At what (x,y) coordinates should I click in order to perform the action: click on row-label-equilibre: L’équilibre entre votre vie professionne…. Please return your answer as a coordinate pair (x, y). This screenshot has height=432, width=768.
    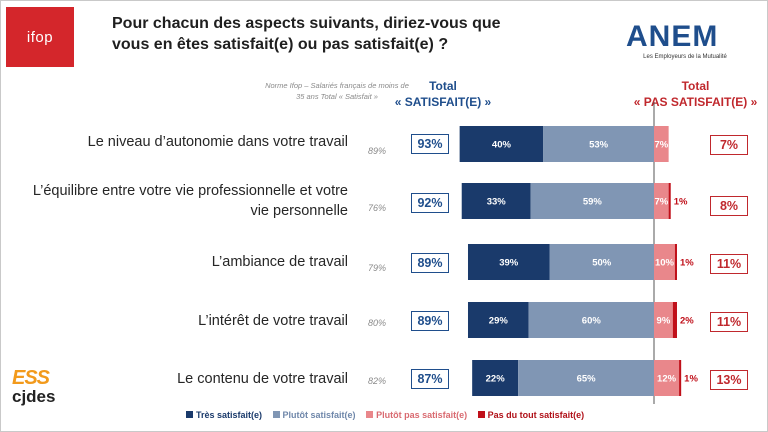
    Looking at the image, I should click on (190, 201).